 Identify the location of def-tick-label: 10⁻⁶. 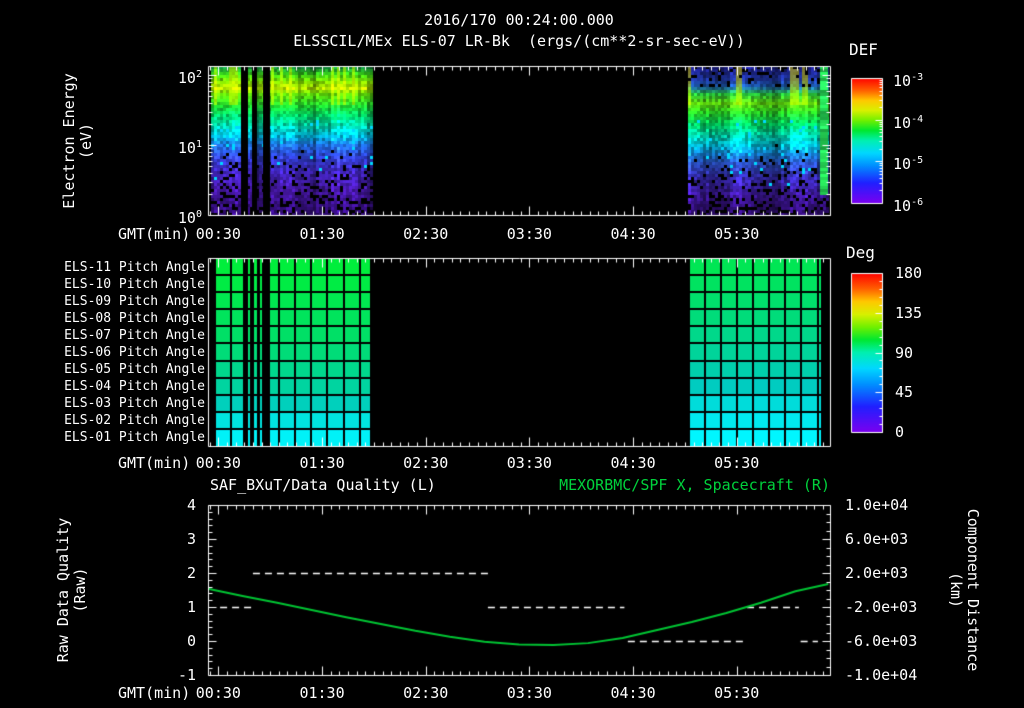
(908, 206).